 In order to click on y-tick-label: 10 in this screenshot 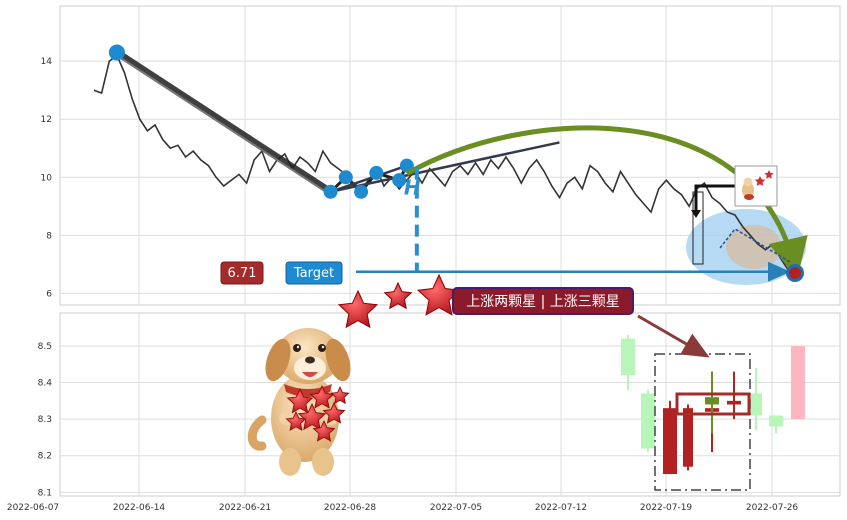, I will do `click(47, 178)`.